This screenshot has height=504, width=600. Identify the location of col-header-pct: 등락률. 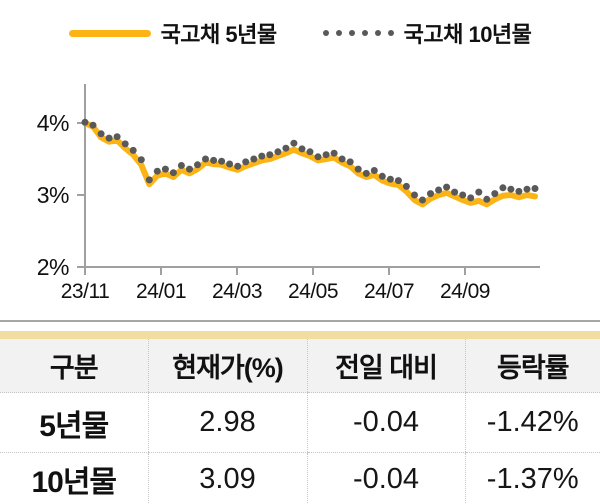
(532, 366).